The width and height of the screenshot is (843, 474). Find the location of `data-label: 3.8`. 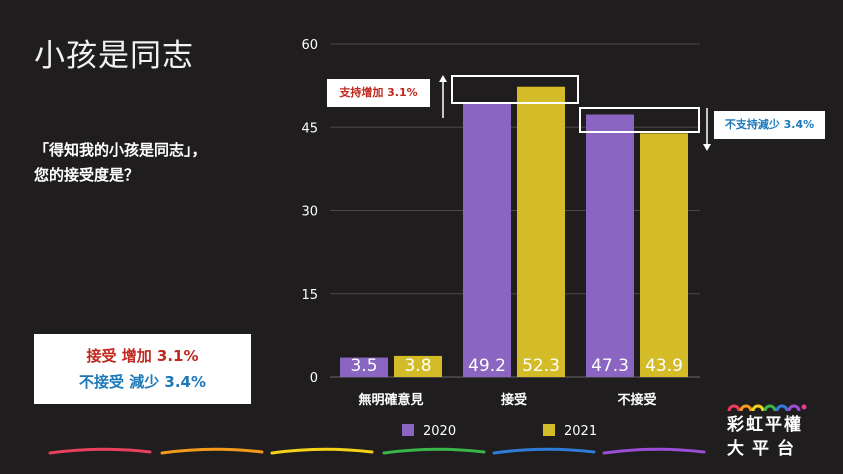

data-label: 3.8 is located at coordinates (417, 366).